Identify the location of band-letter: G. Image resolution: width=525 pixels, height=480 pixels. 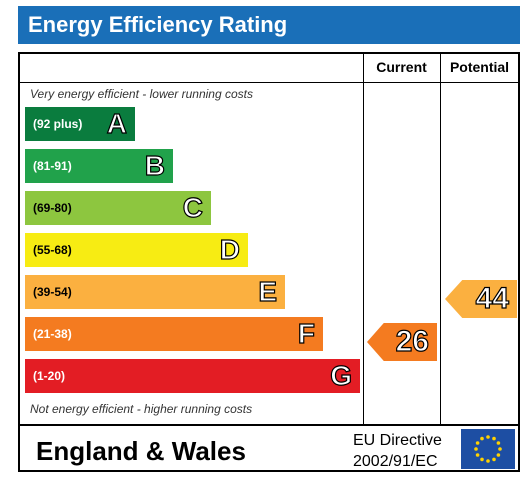
(341, 375).